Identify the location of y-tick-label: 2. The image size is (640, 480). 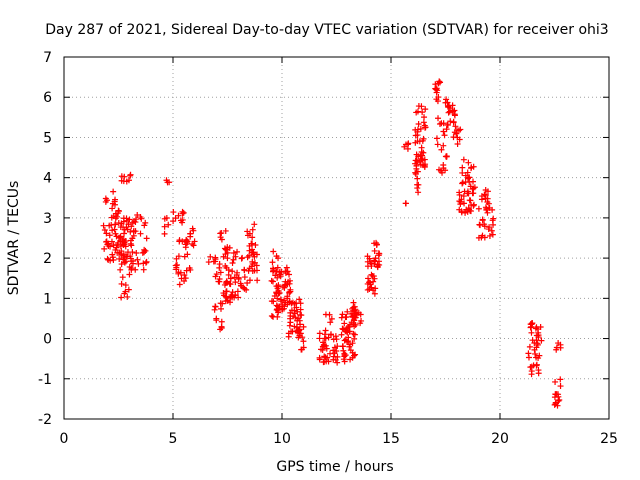
(47, 259).